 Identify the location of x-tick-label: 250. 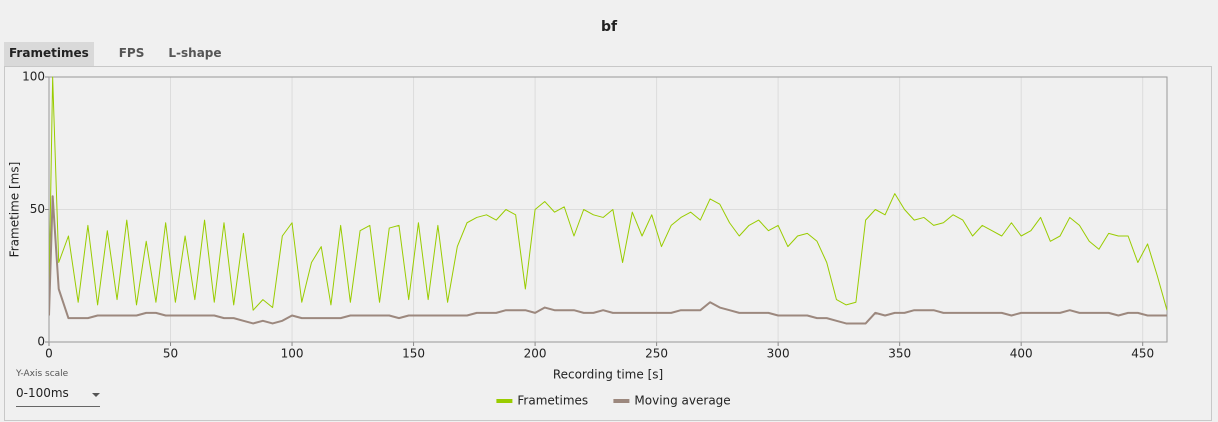
(656, 354).